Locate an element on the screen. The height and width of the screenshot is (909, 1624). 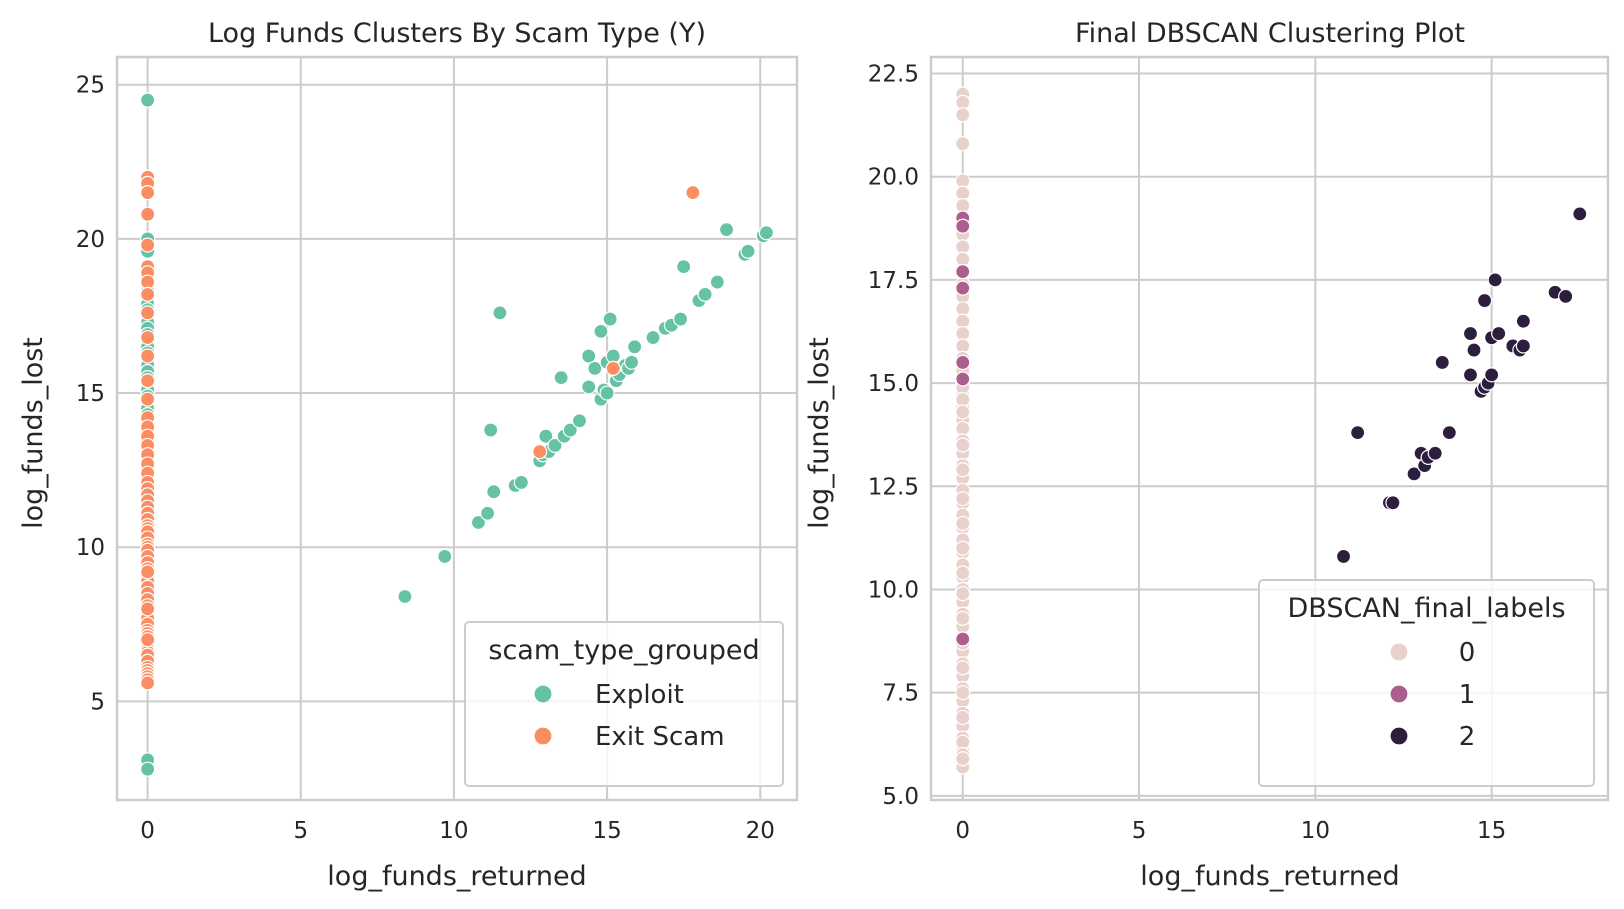
y-tick-label: 25 is located at coordinates (90, 86).